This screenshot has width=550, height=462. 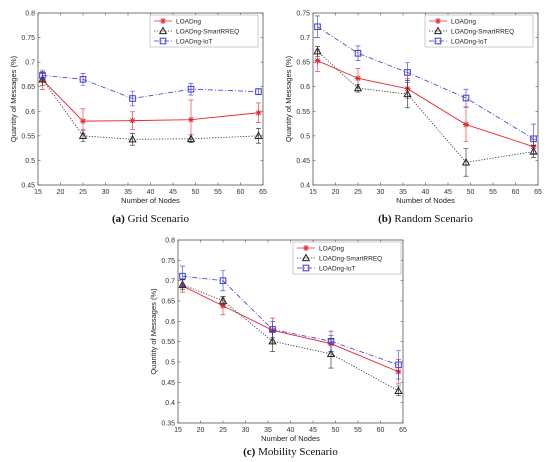 What do you see at coordinates (433, 219) in the screenshot?
I see `caption-text: Random Scenario` at bounding box center [433, 219].